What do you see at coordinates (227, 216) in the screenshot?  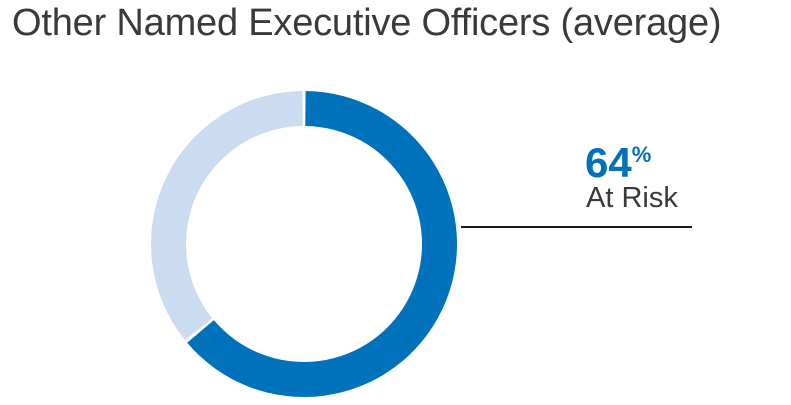 I see `donut-slice-remainder` at bounding box center [227, 216].